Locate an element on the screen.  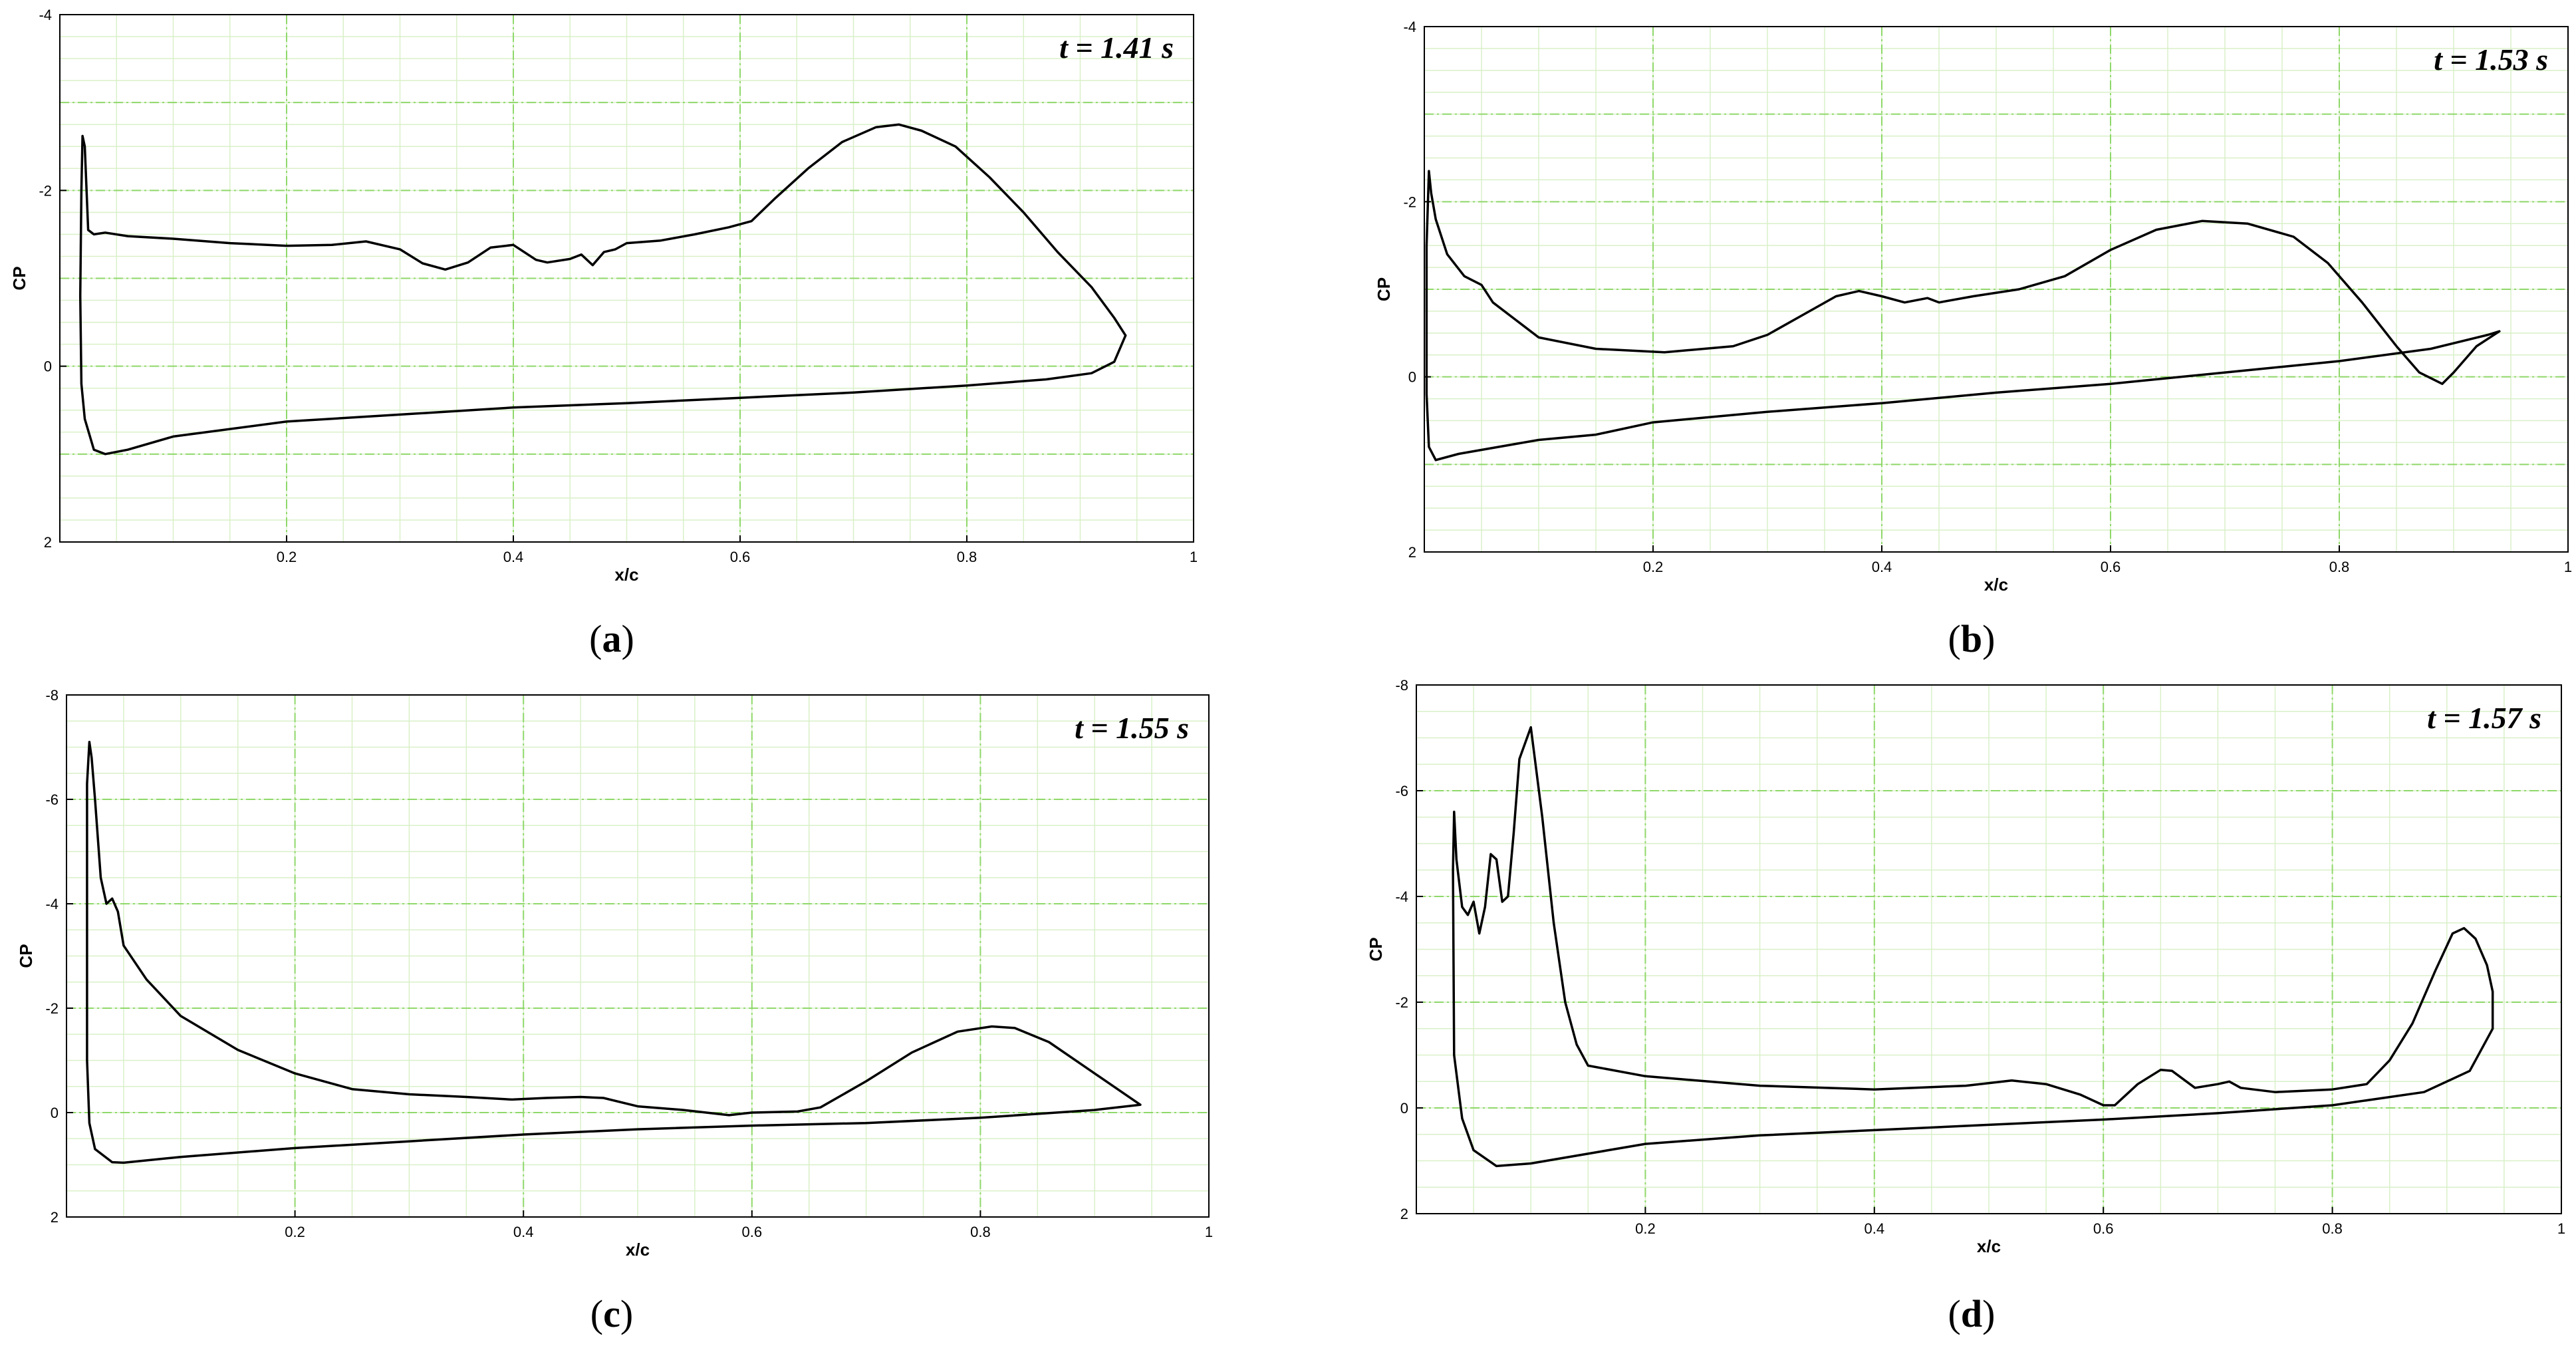
panel-label: (d) is located at coordinates (1972, 1313).